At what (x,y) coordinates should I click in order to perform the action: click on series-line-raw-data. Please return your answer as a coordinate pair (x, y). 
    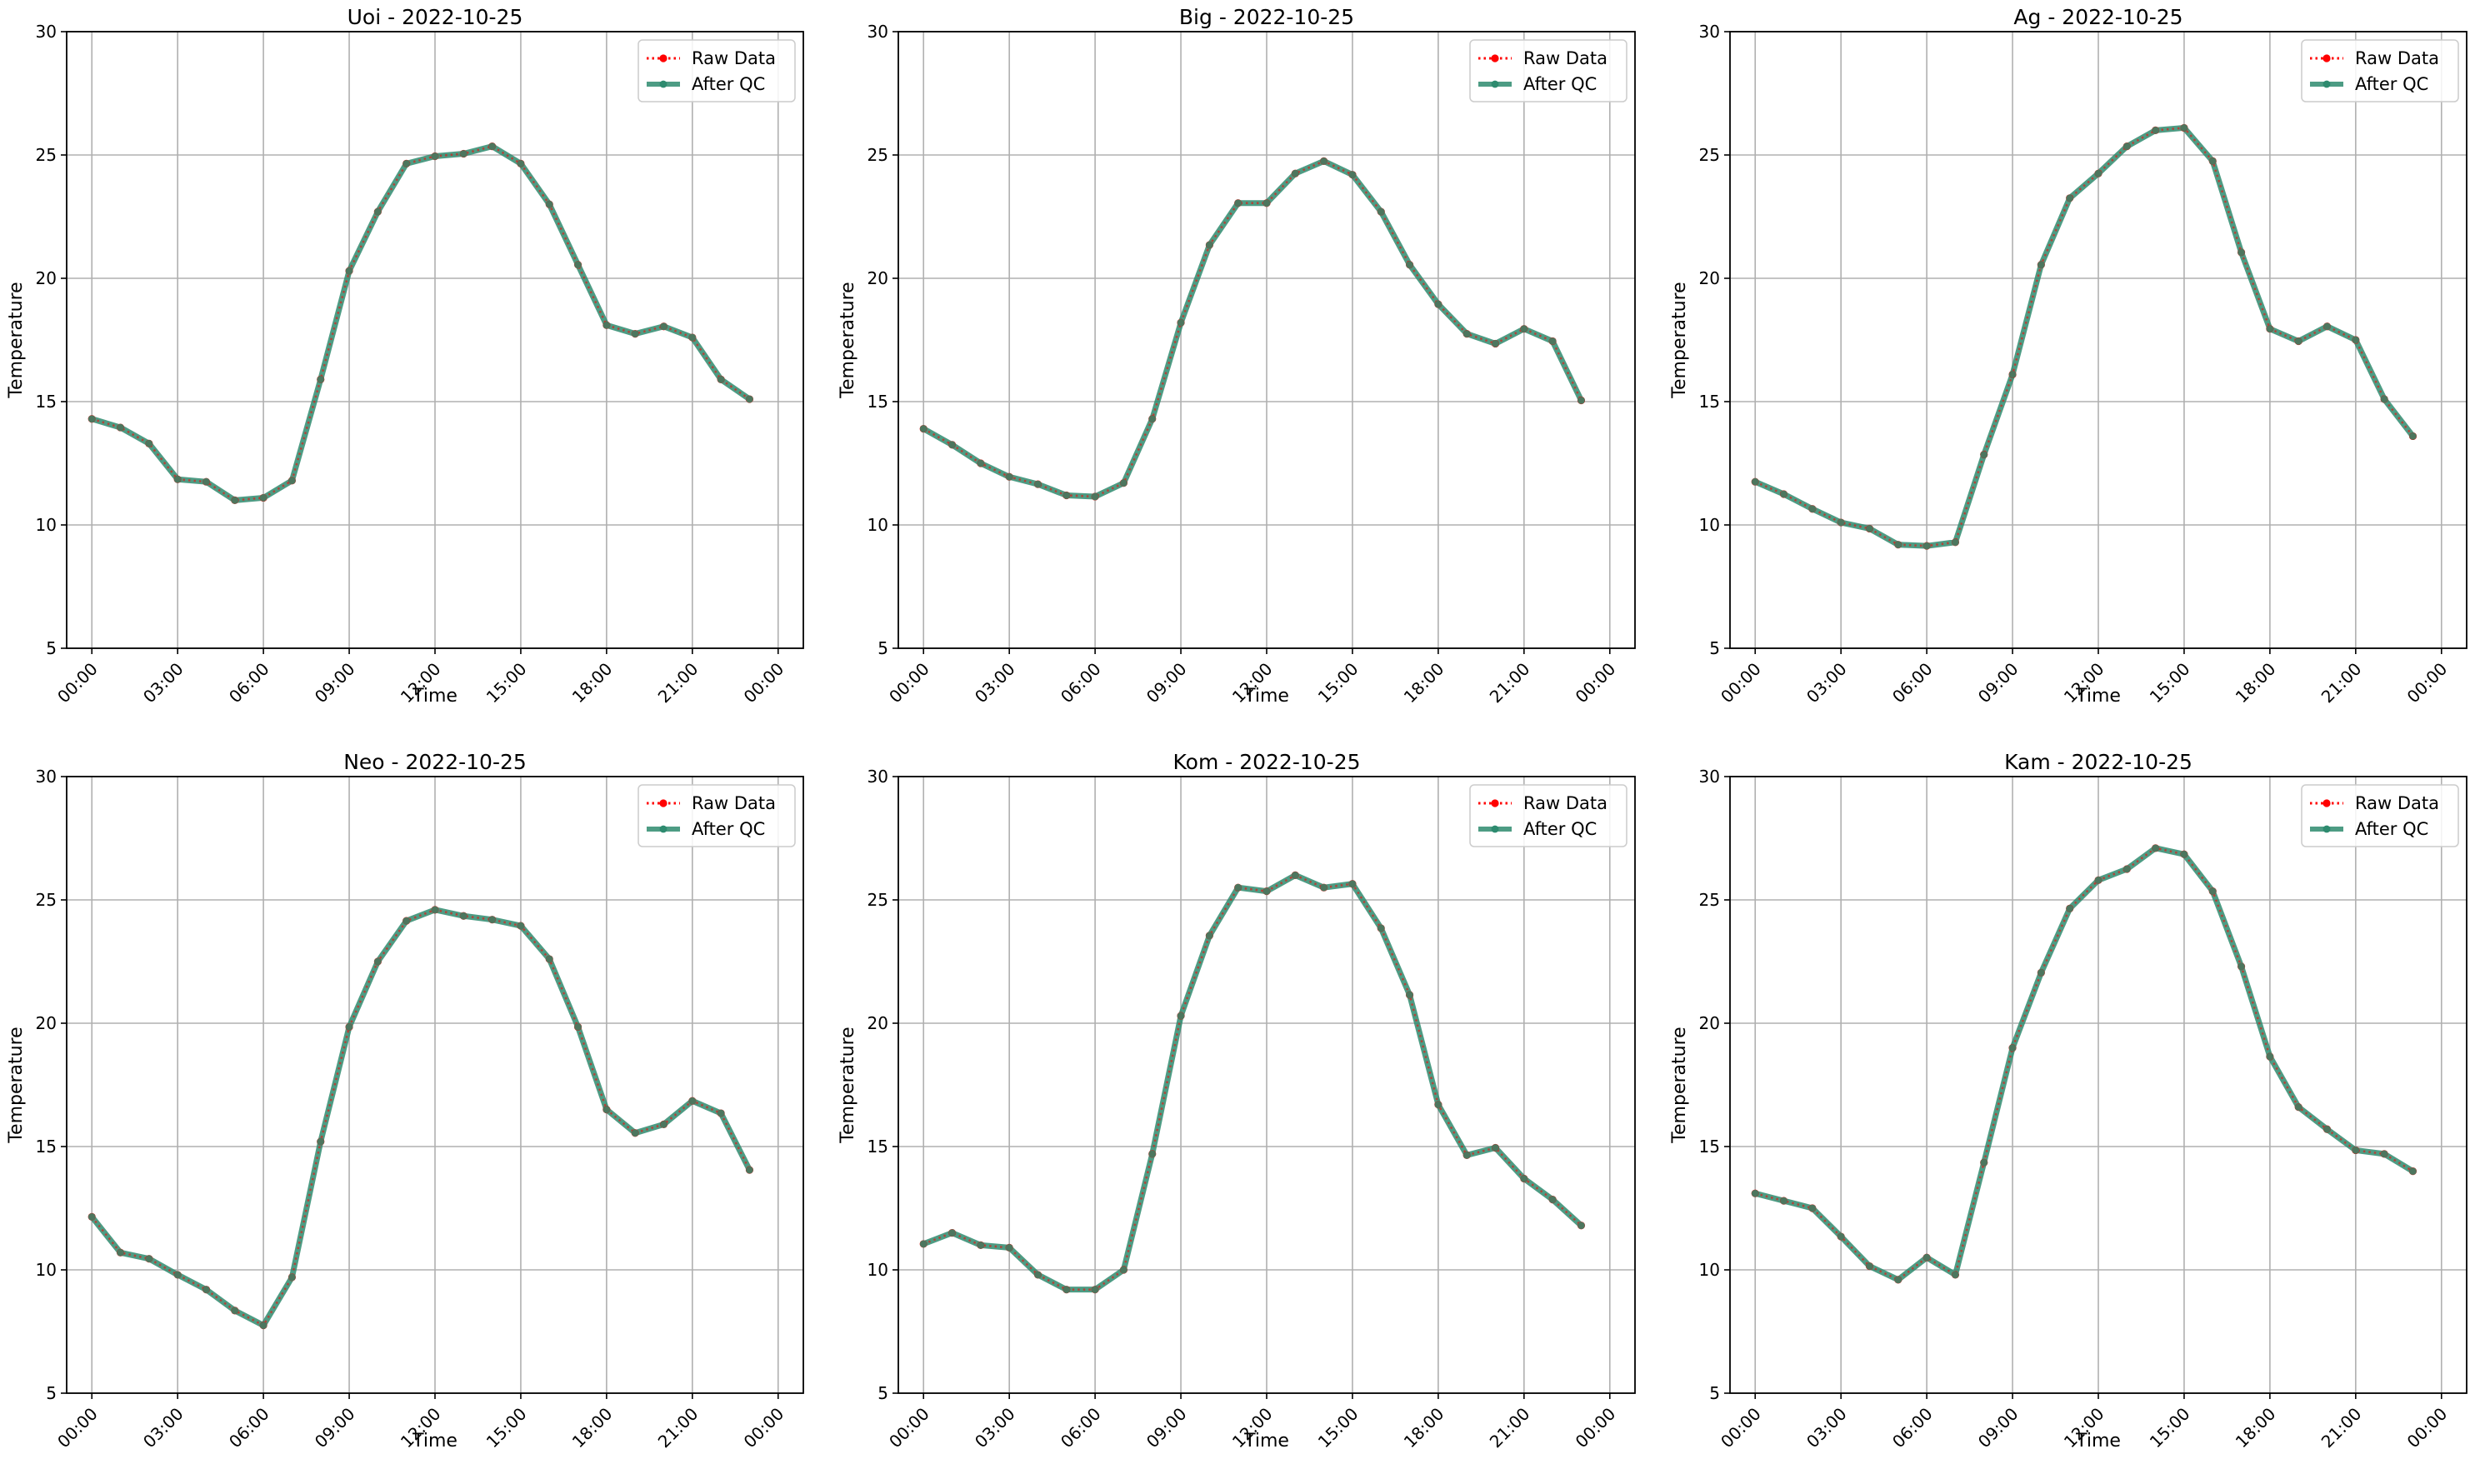
    Looking at the image, I should click on (2084, 1064).